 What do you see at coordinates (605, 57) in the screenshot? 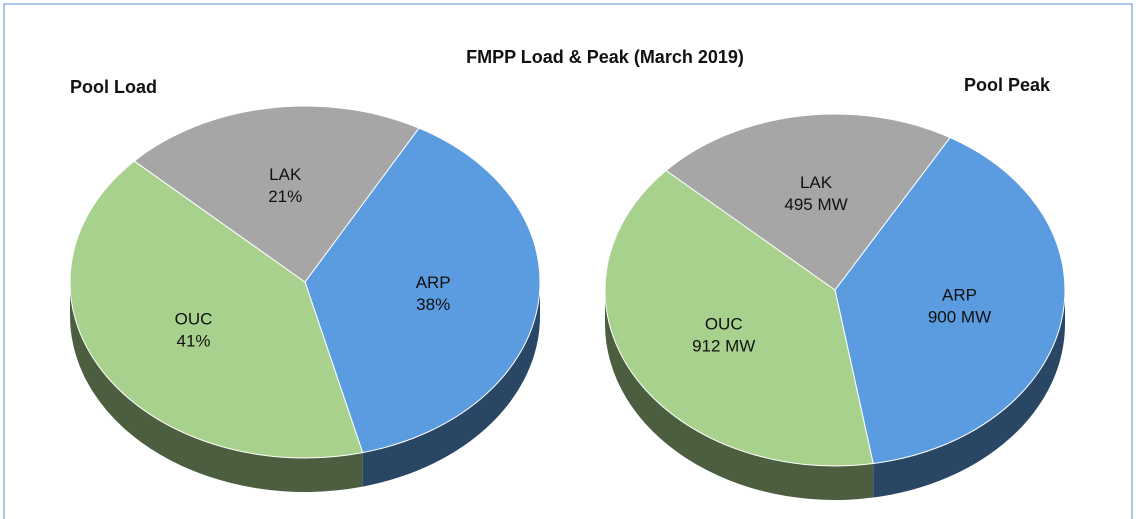
I see `chart-title: FMPP Load & Peak (March 2019)` at bounding box center [605, 57].